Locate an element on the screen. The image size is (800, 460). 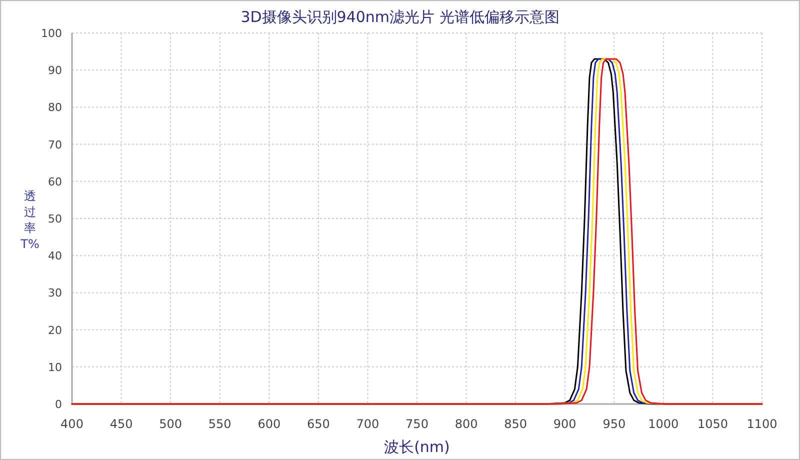
x-tick-label: 650 is located at coordinates (318, 424).